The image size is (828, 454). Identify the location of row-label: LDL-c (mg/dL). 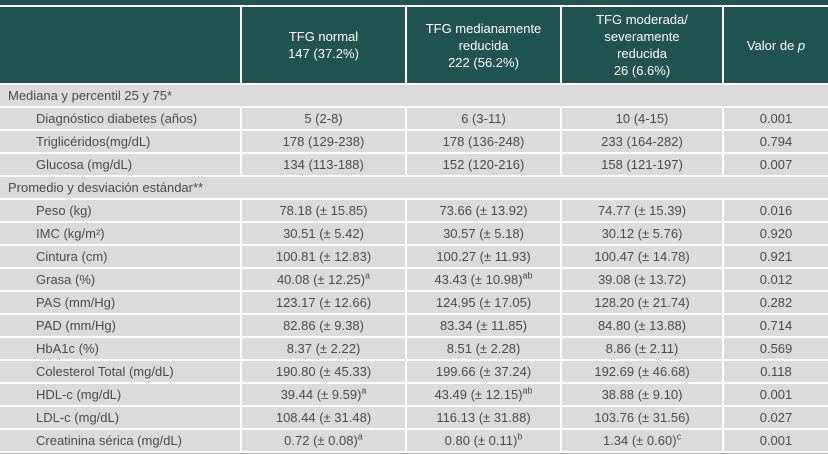
(120, 416).